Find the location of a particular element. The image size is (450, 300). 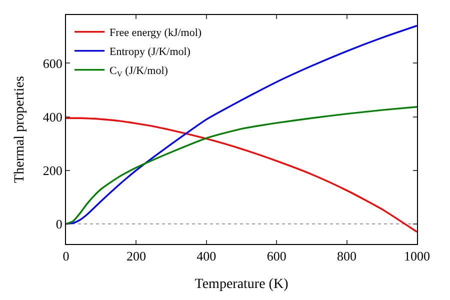

x-tick-label: 400 is located at coordinates (206, 256).